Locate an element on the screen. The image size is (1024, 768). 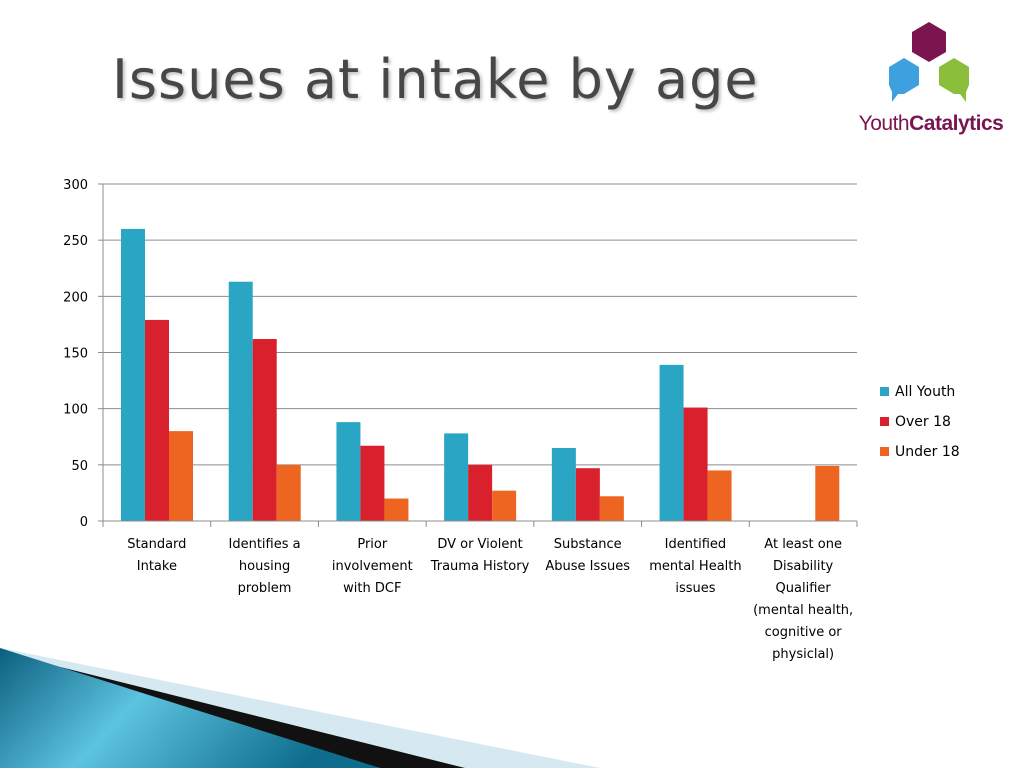
legend-label: Over 18 is located at coordinates (923, 422).